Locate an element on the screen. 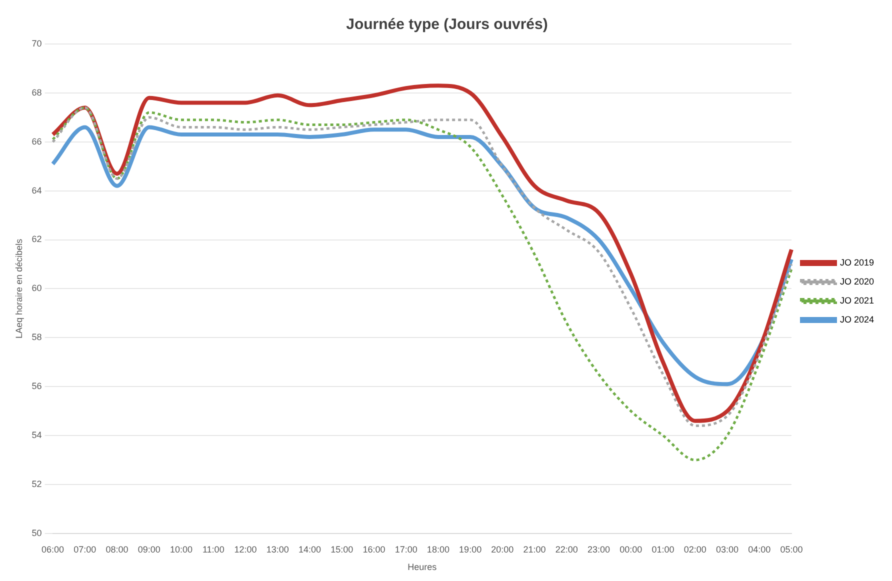 The width and height of the screenshot is (892, 581). legend-label: JO 2019 is located at coordinates (857, 262).